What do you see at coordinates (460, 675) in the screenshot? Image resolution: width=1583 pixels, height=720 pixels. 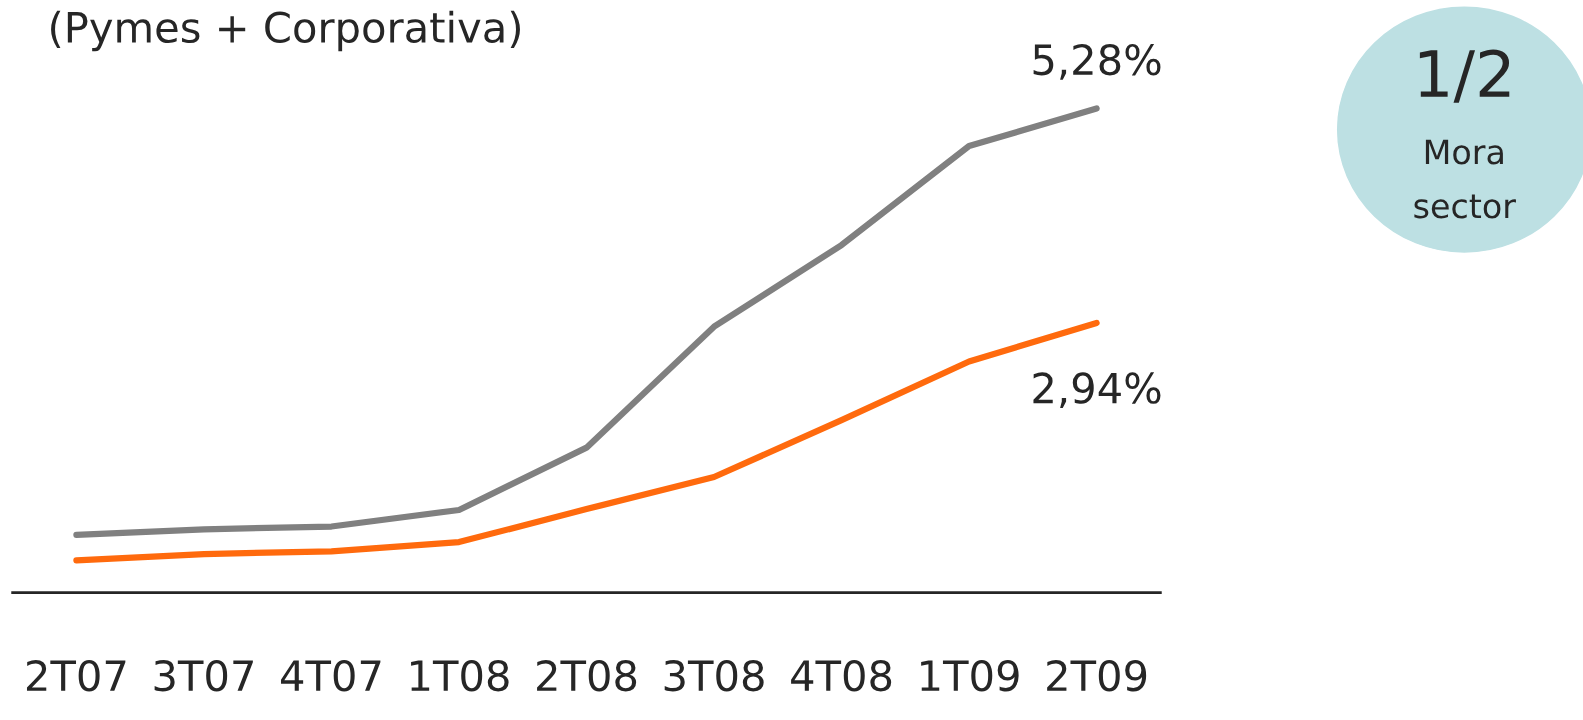 I see `x-tick-label: 1T08` at bounding box center [460, 675].